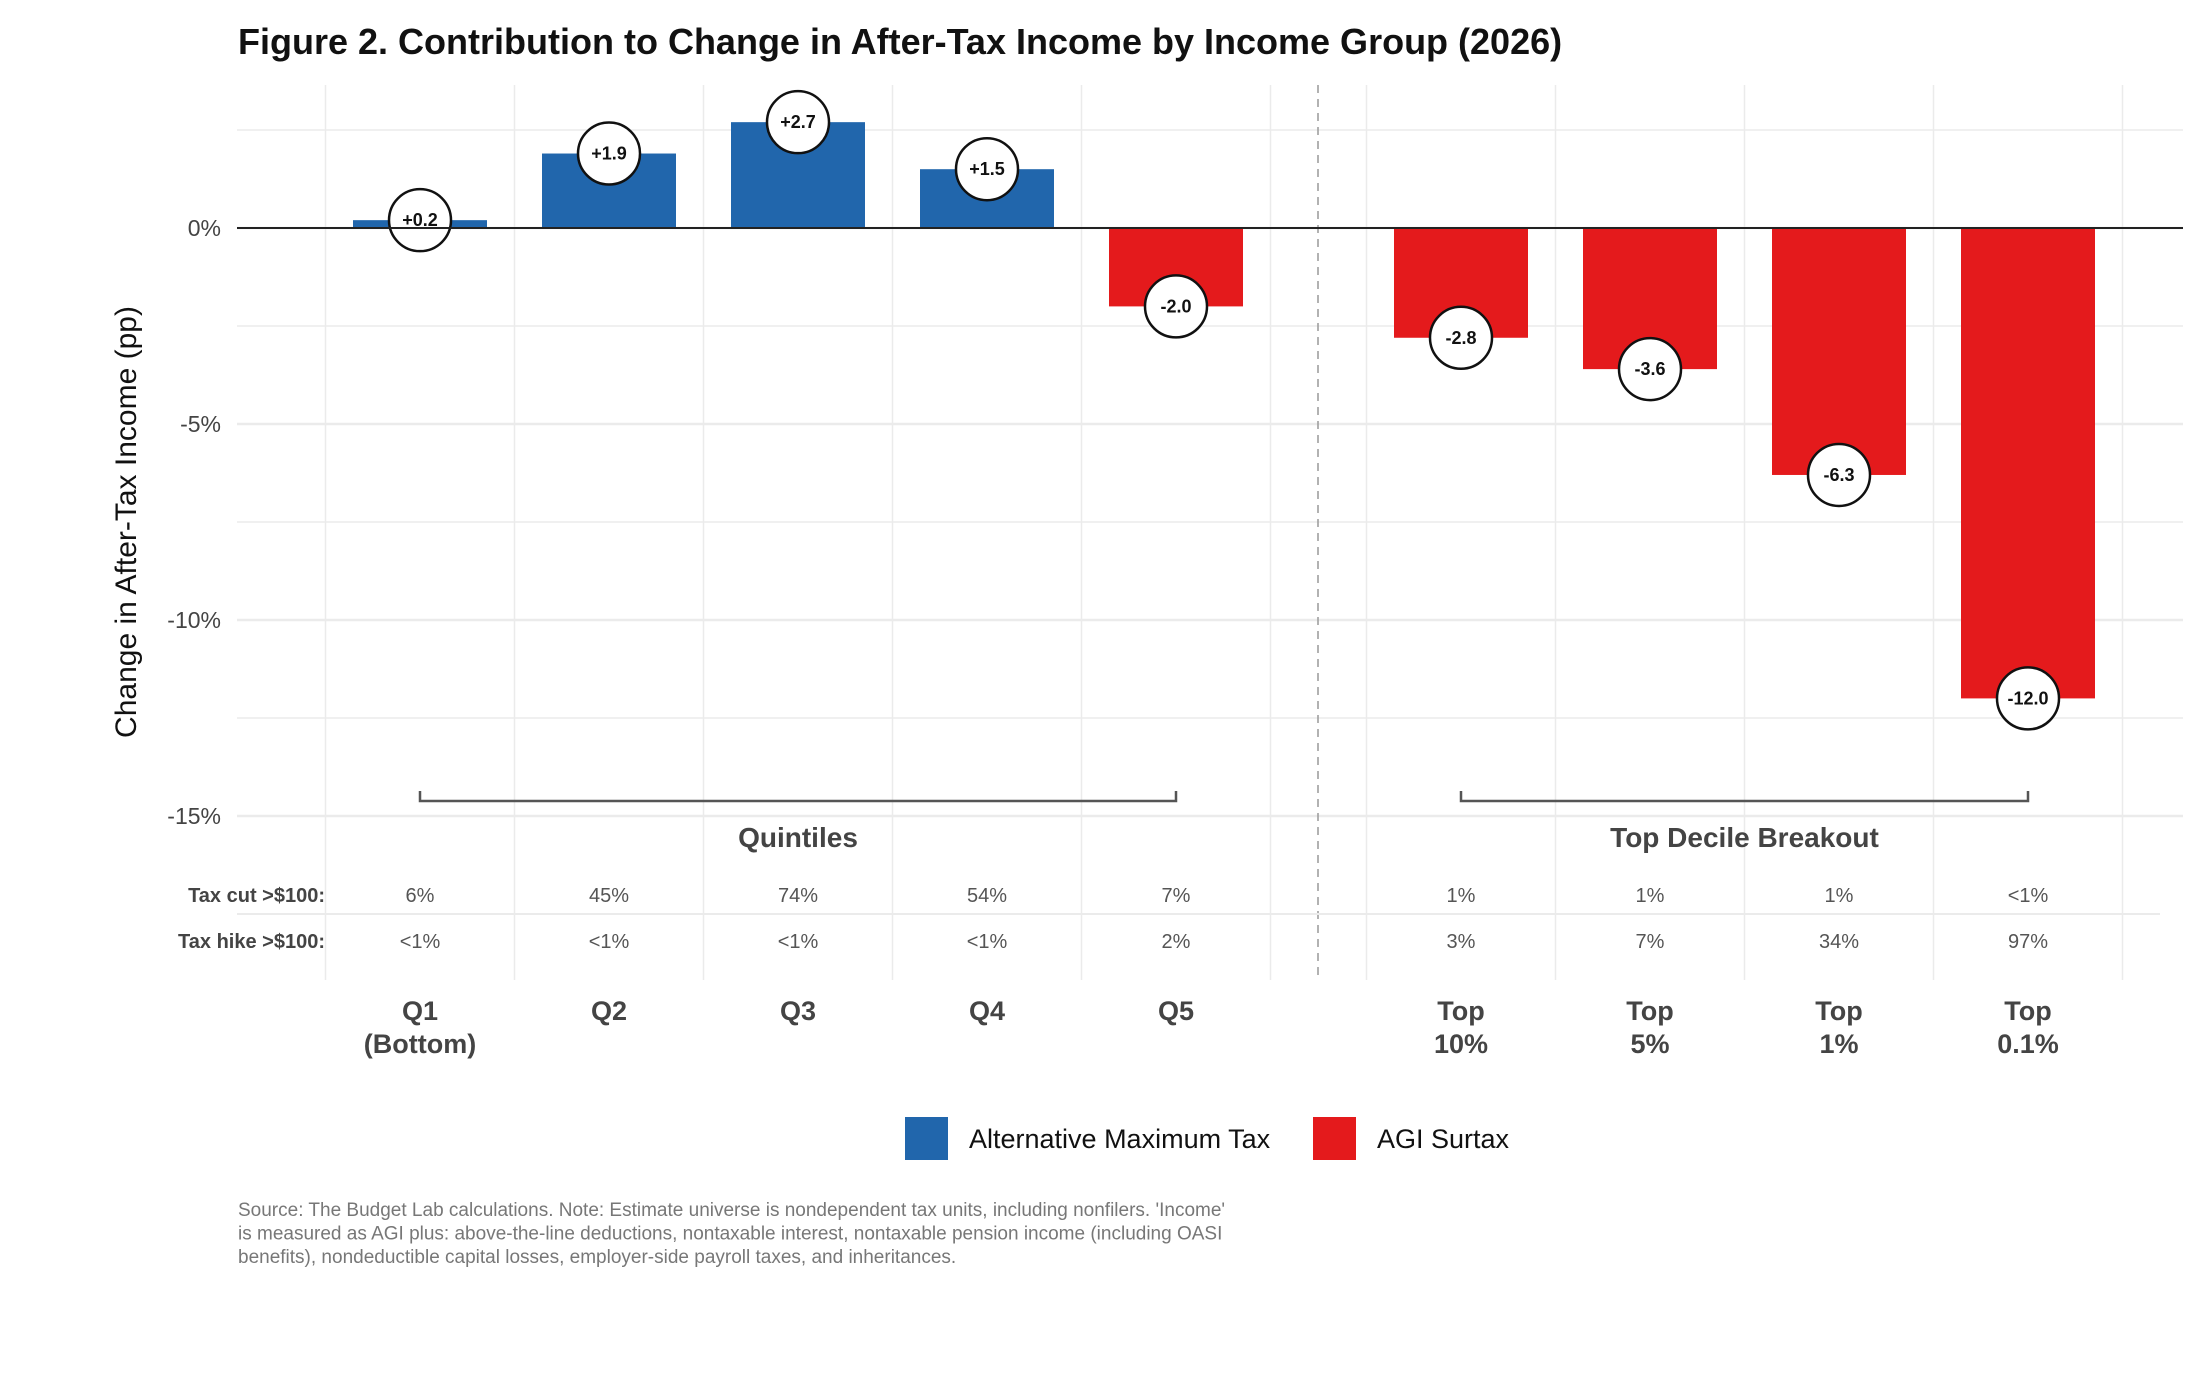 The height and width of the screenshot is (1400, 2200). Describe the element at coordinates (194, 620) in the screenshot. I see `y-tick-label: -10%` at that location.